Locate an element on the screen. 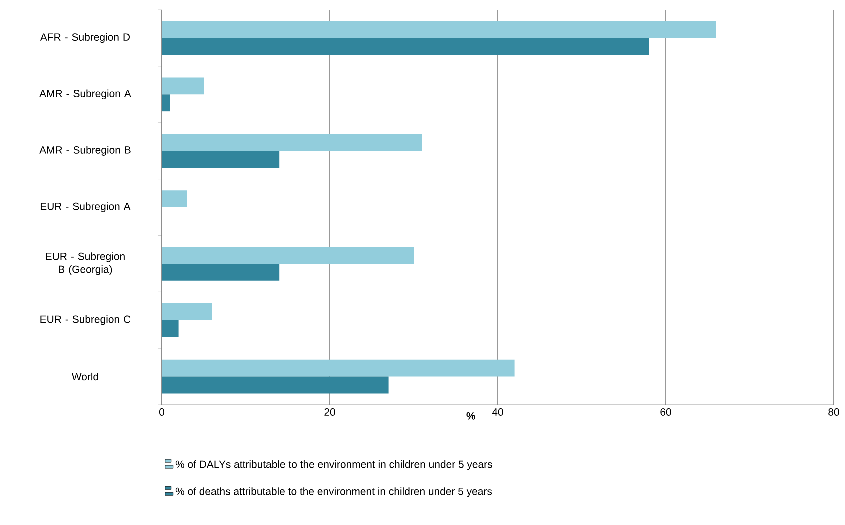 The height and width of the screenshot is (525, 845). y-tick-label: AMR - Subregion A is located at coordinates (86, 95).